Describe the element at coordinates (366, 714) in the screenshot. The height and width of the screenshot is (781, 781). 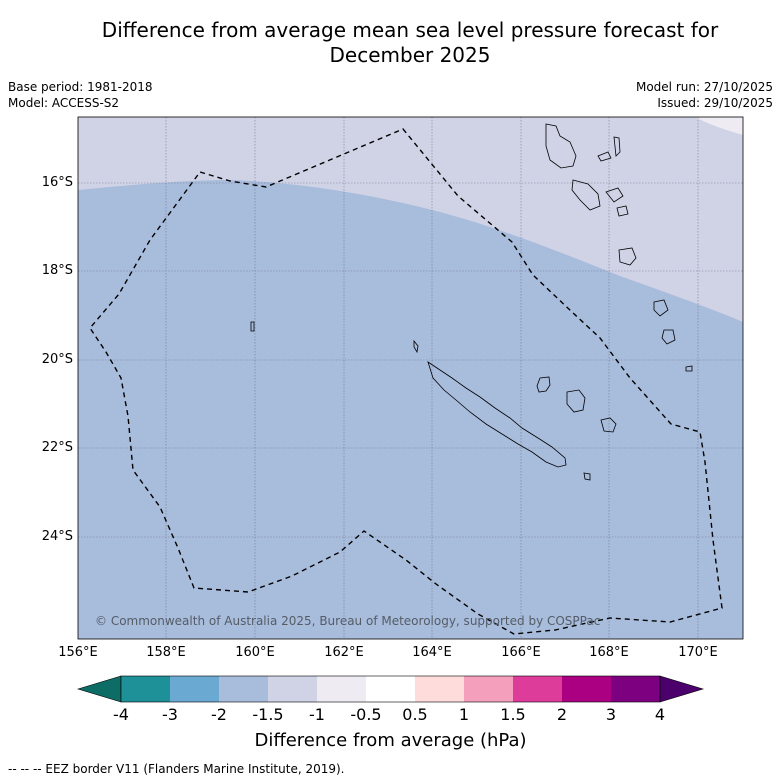
I see `colorbar-tick: -0.5` at that location.